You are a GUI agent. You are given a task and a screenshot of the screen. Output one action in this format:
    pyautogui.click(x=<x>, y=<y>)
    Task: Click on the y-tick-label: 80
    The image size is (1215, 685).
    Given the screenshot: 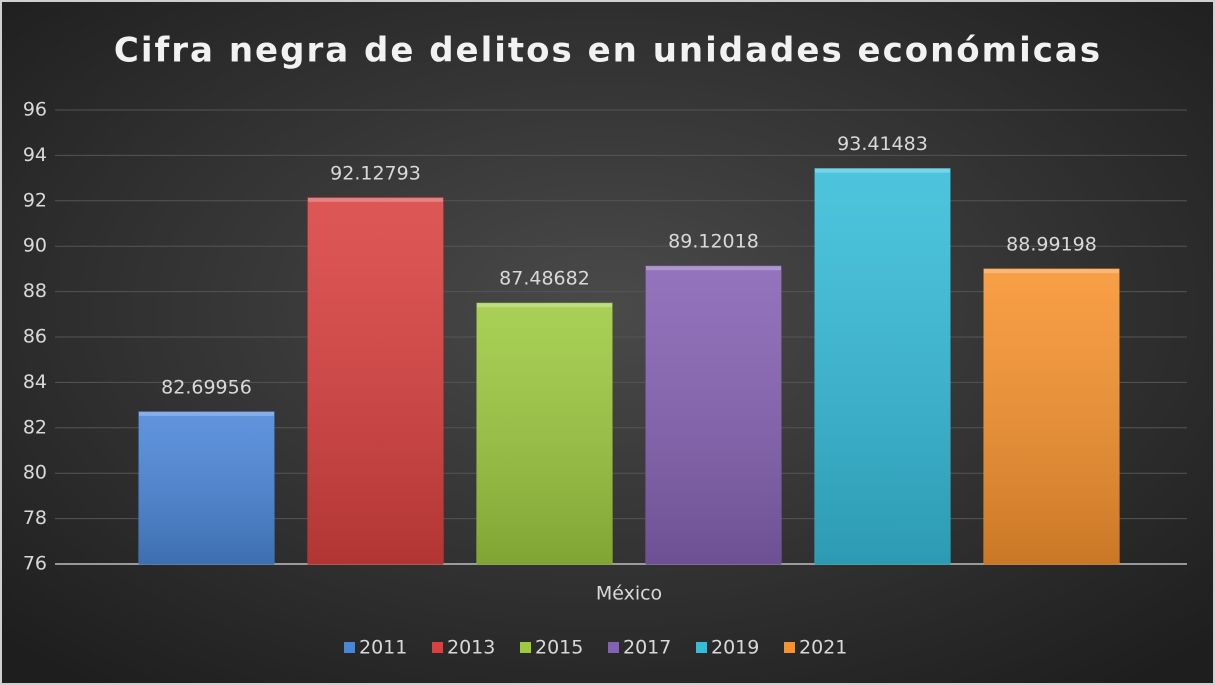 What is the action you would take?
    pyautogui.click(x=35, y=473)
    